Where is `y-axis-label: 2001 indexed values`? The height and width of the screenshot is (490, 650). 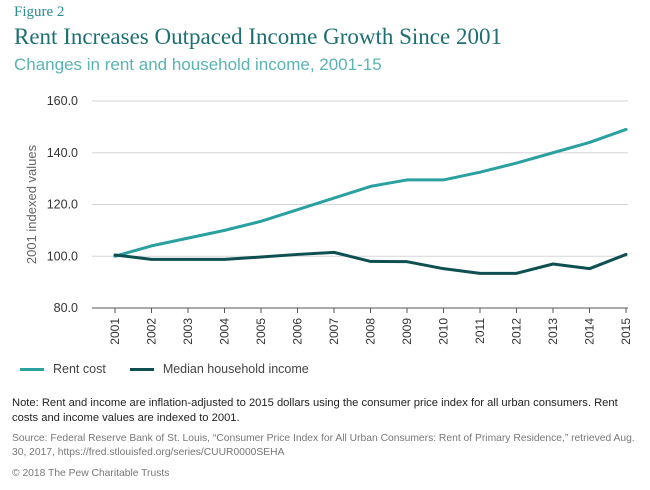 y-axis-label: 2001 indexed values is located at coordinates (31, 204).